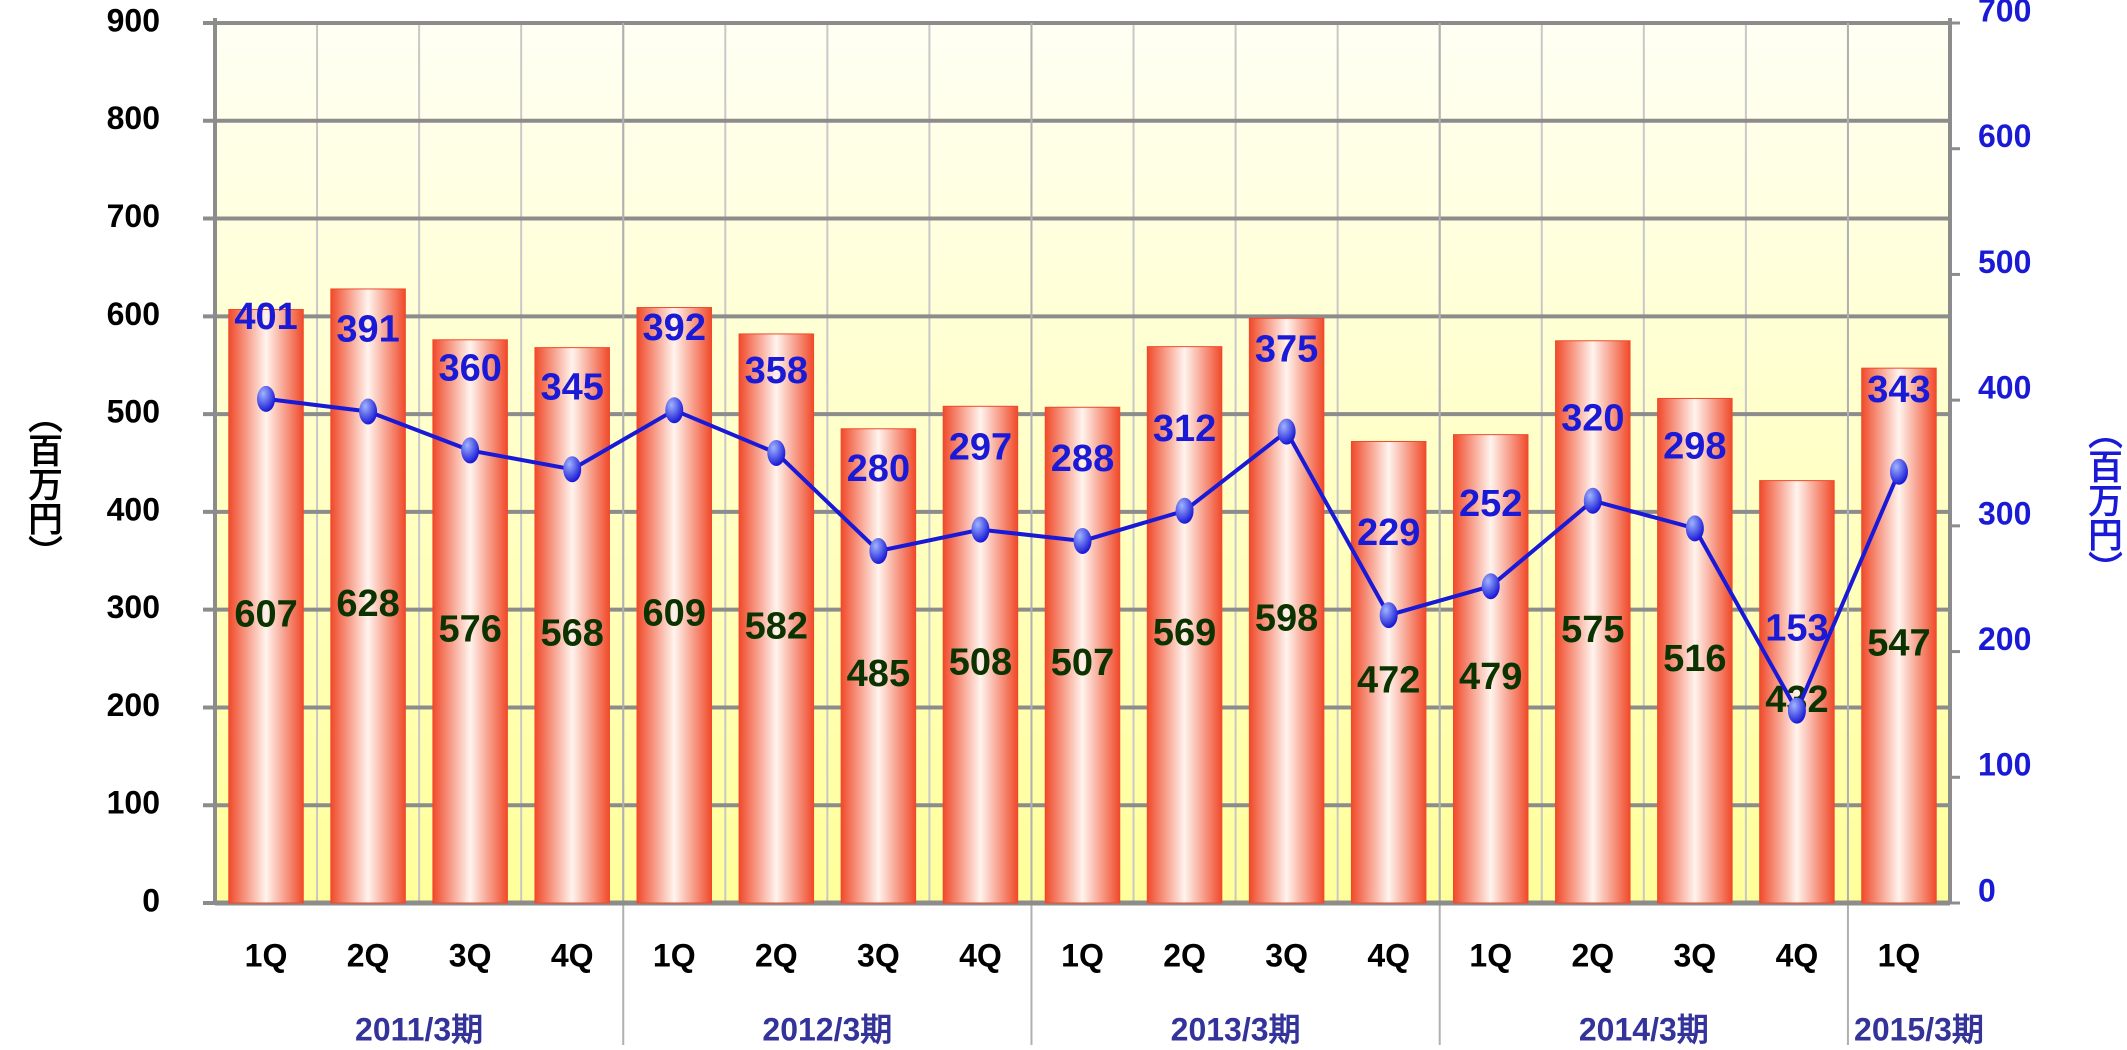 The width and height of the screenshot is (2127, 1050). I want to click on group-label: 2015/3期, so click(1919, 1029).